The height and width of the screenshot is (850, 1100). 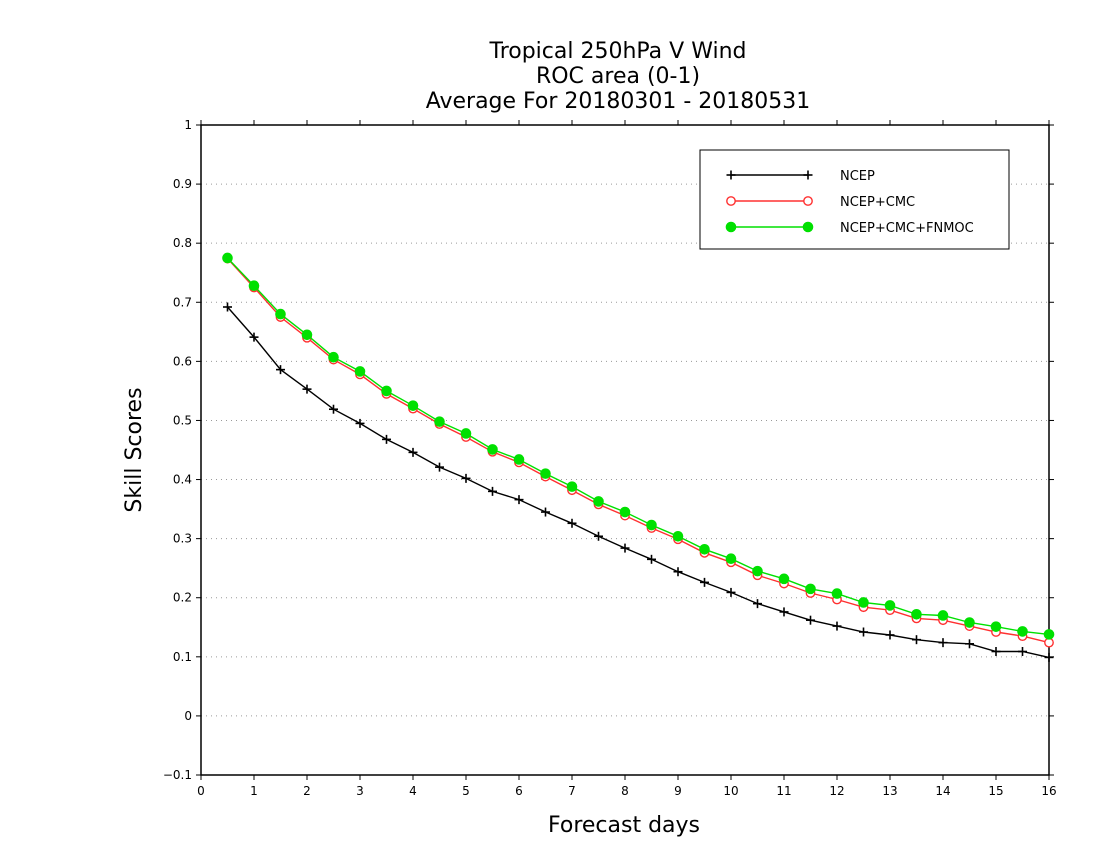 What do you see at coordinates (182, 480) in the screenshot?
I see `y-tick-label: 0.4` at bounding box center [182, 480].